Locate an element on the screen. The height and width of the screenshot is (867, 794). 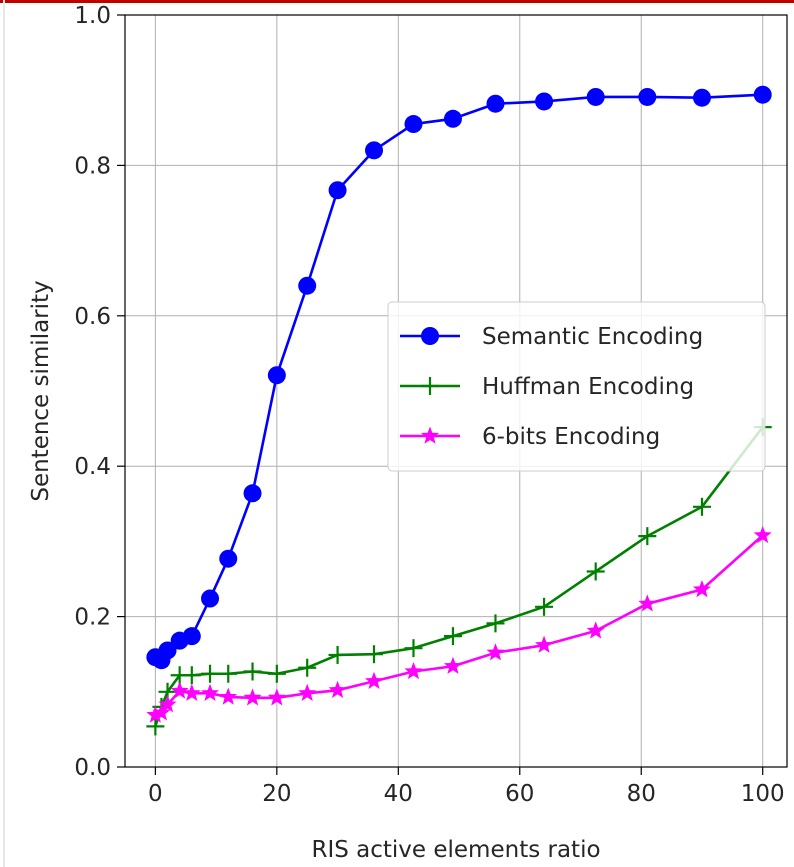
y-tick-label: 0.6 is located at coordinates (92, 317).